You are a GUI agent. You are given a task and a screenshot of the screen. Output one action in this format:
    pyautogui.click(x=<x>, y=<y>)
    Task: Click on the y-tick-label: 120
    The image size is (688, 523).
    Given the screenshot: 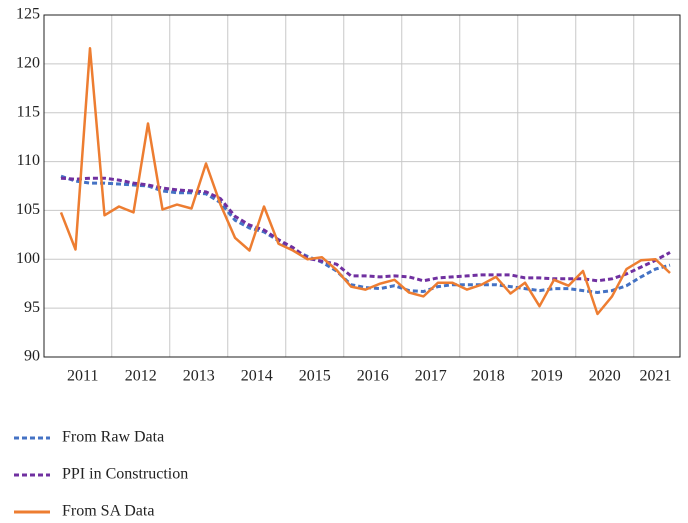 What is the action you would take?
    pyautogui.click(x=28, y=63)
    